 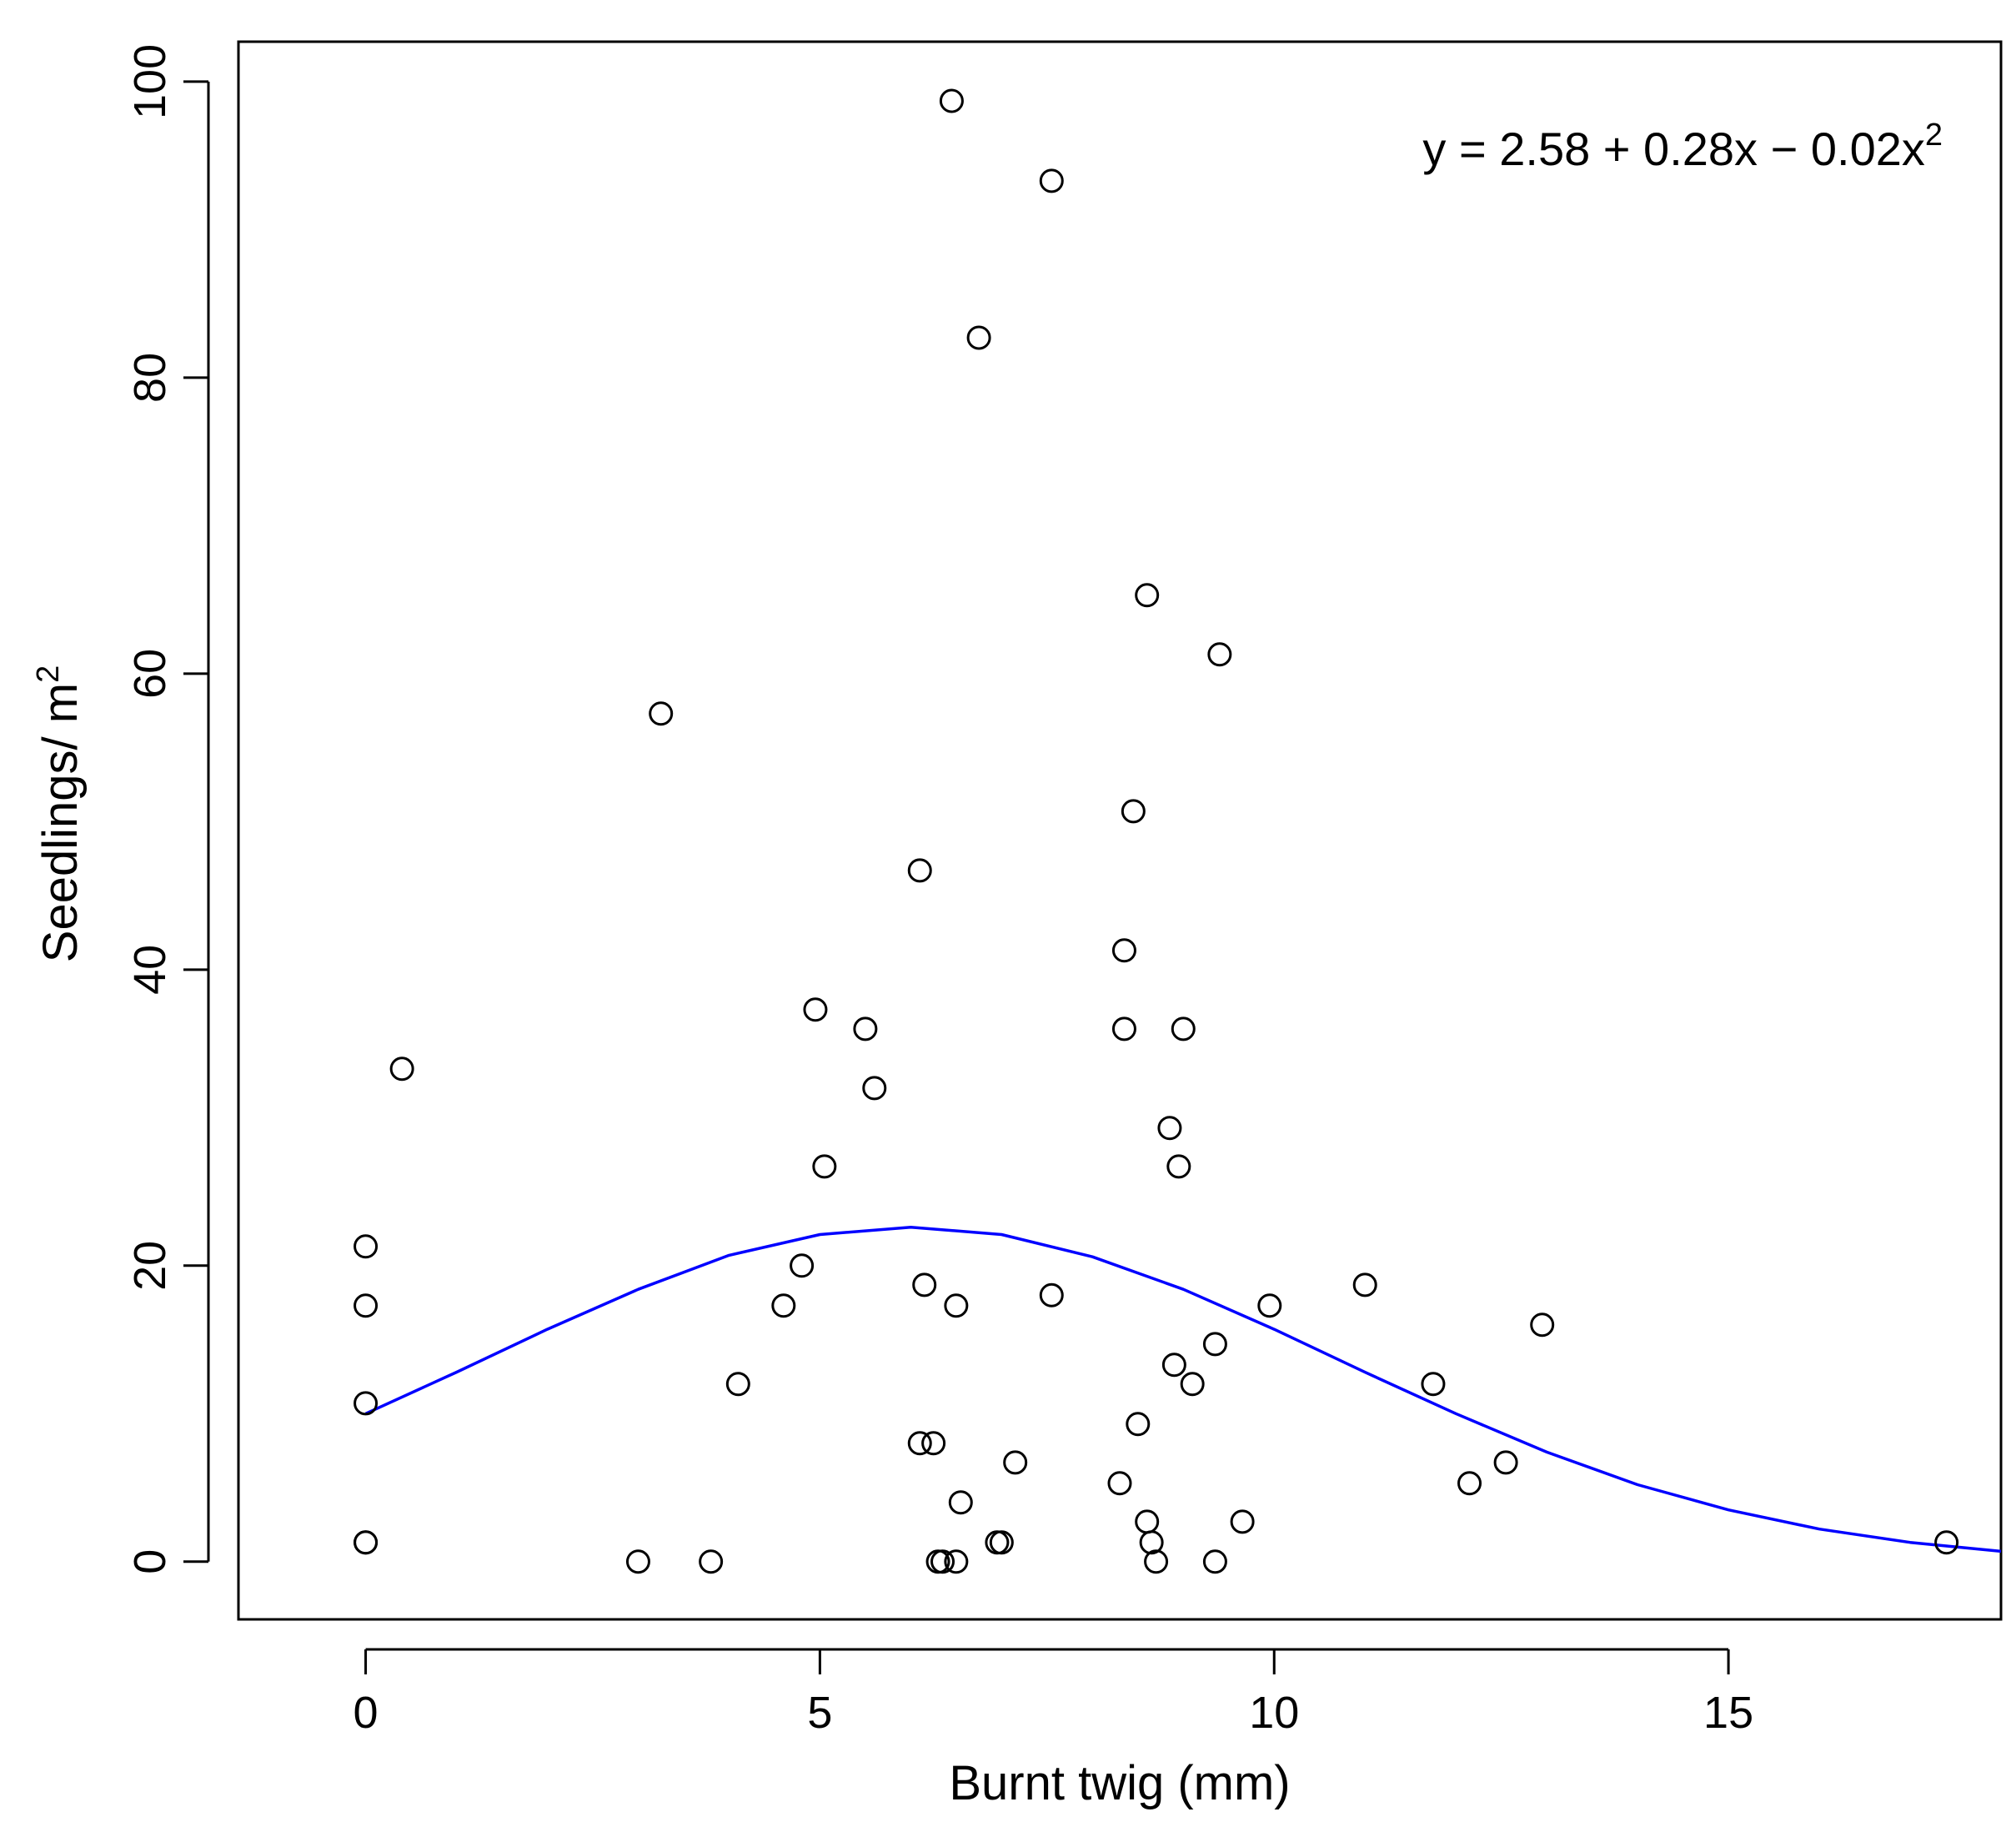 I want to click on fitted-curve, so click(x=1183, y=1389).